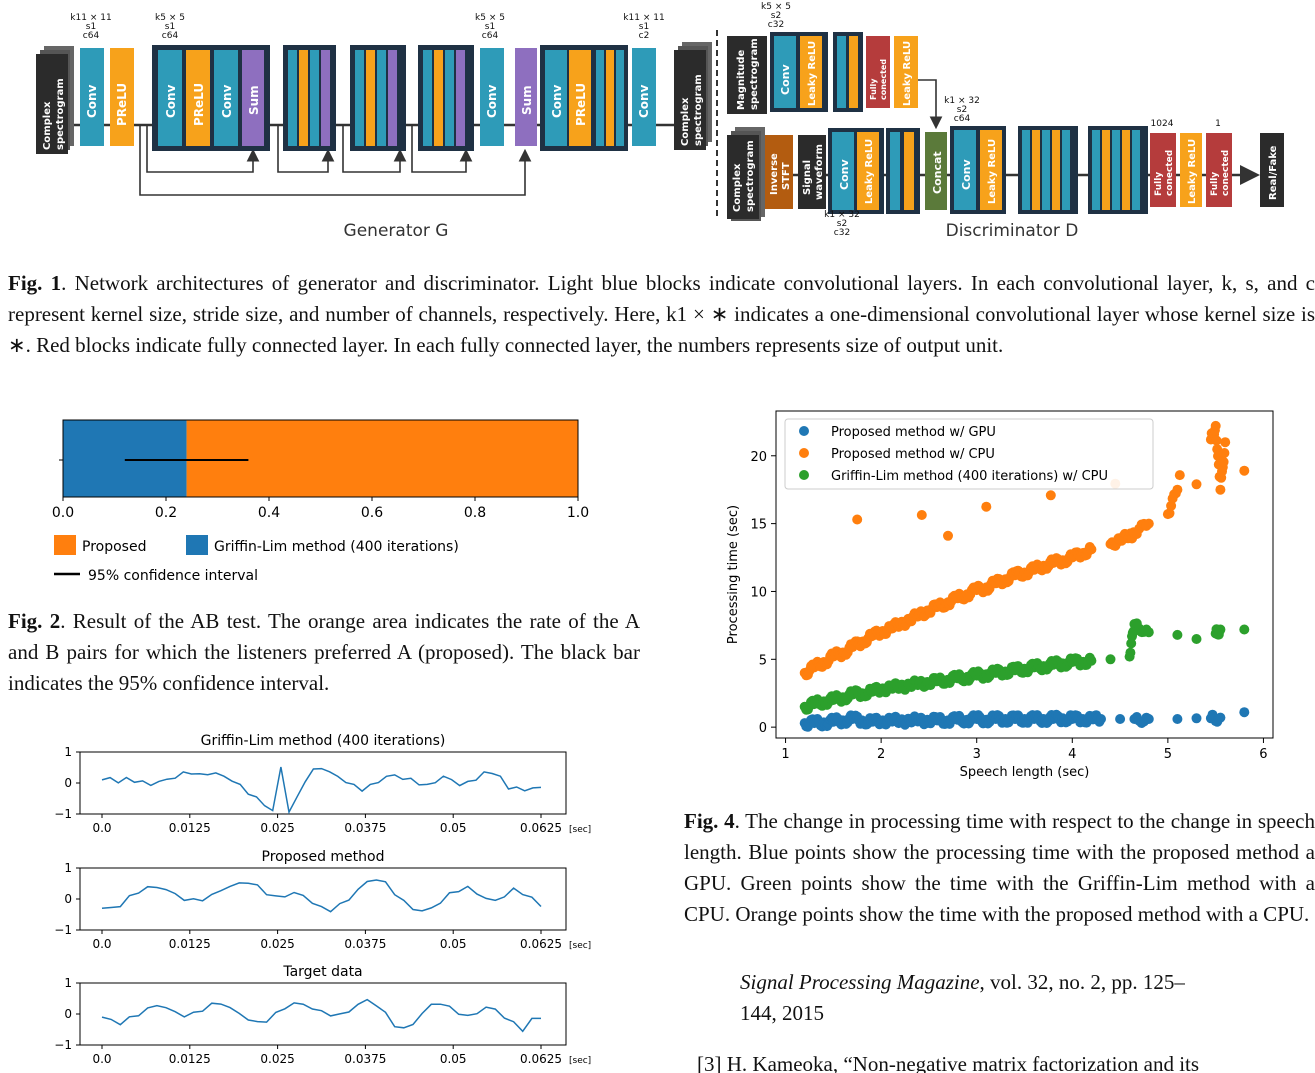 The image size is (1315, 1073). I want to click on svg-text: Sum, so click(527, 100).